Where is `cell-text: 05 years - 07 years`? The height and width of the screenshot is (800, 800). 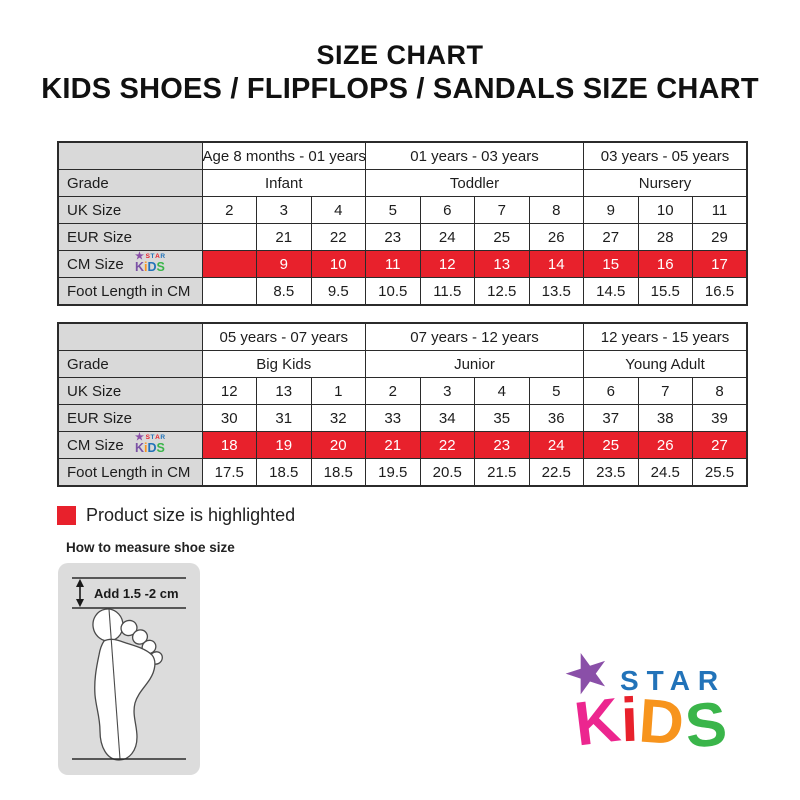 cell-text: 05 years - 07 years is located at coordinates (283, 337).